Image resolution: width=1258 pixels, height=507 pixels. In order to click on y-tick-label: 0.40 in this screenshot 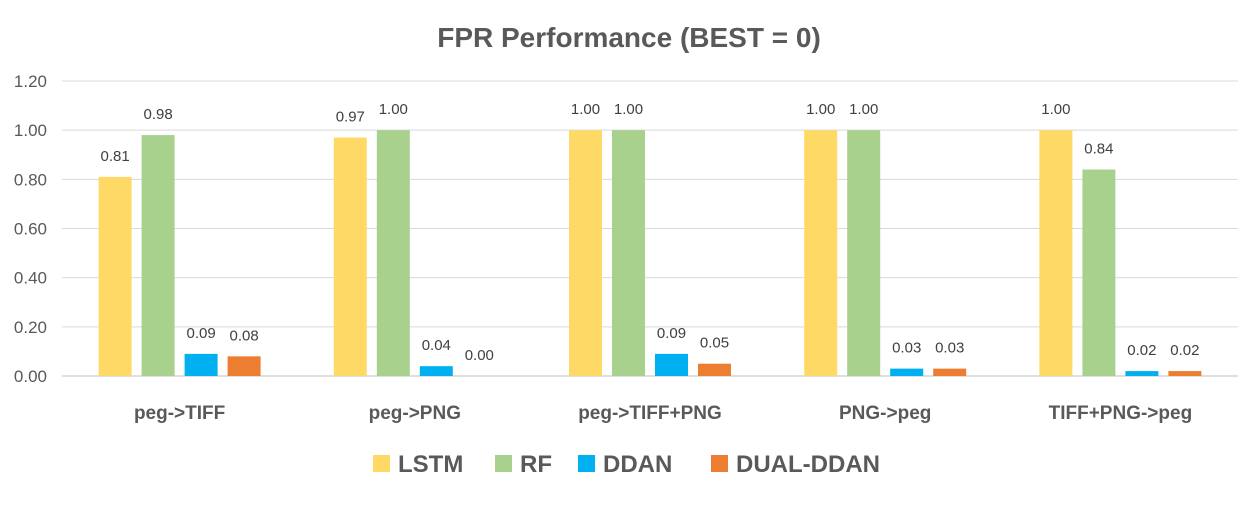, I will do `click(30, 278)`.